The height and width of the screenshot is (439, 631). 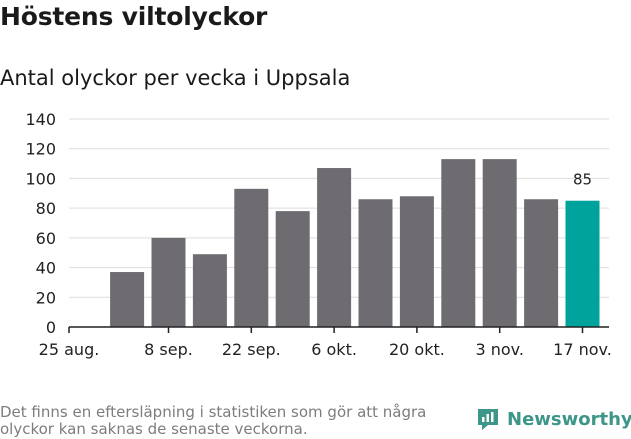 I want to click on data-label: 85, so click(x=582, y=180).